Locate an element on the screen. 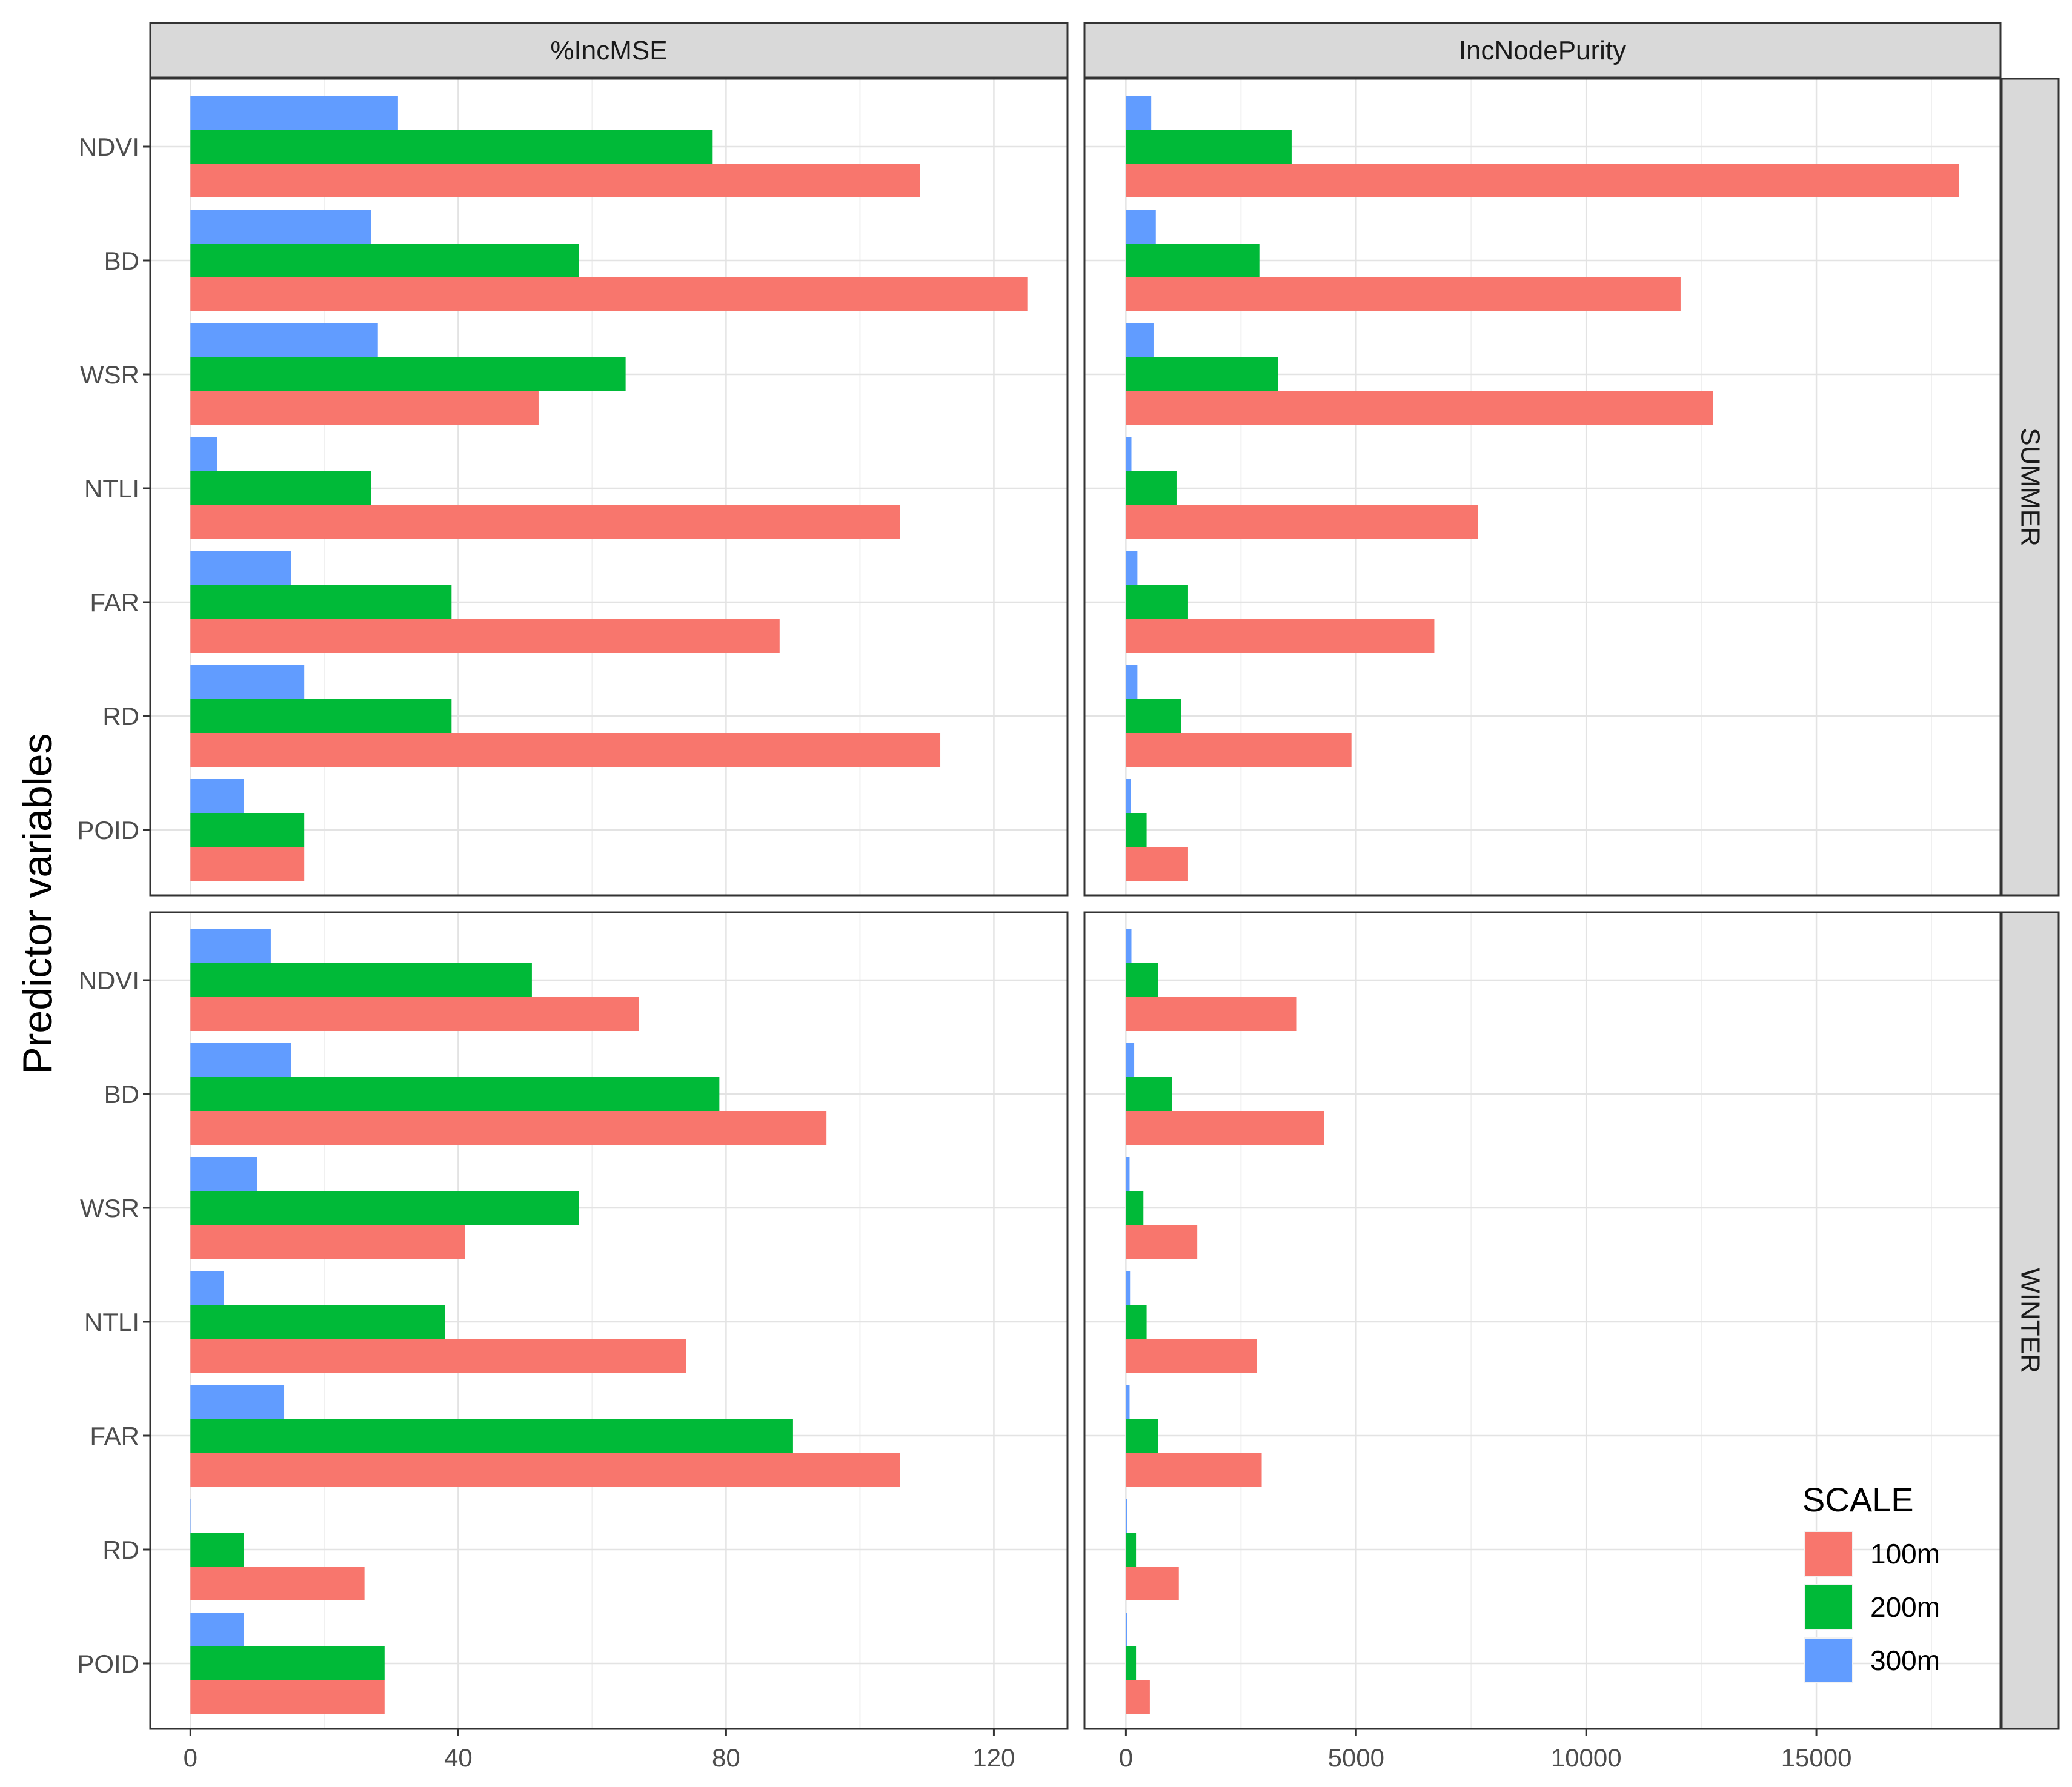  x-tick-label: 40 is located at coordinates (458, 1757).